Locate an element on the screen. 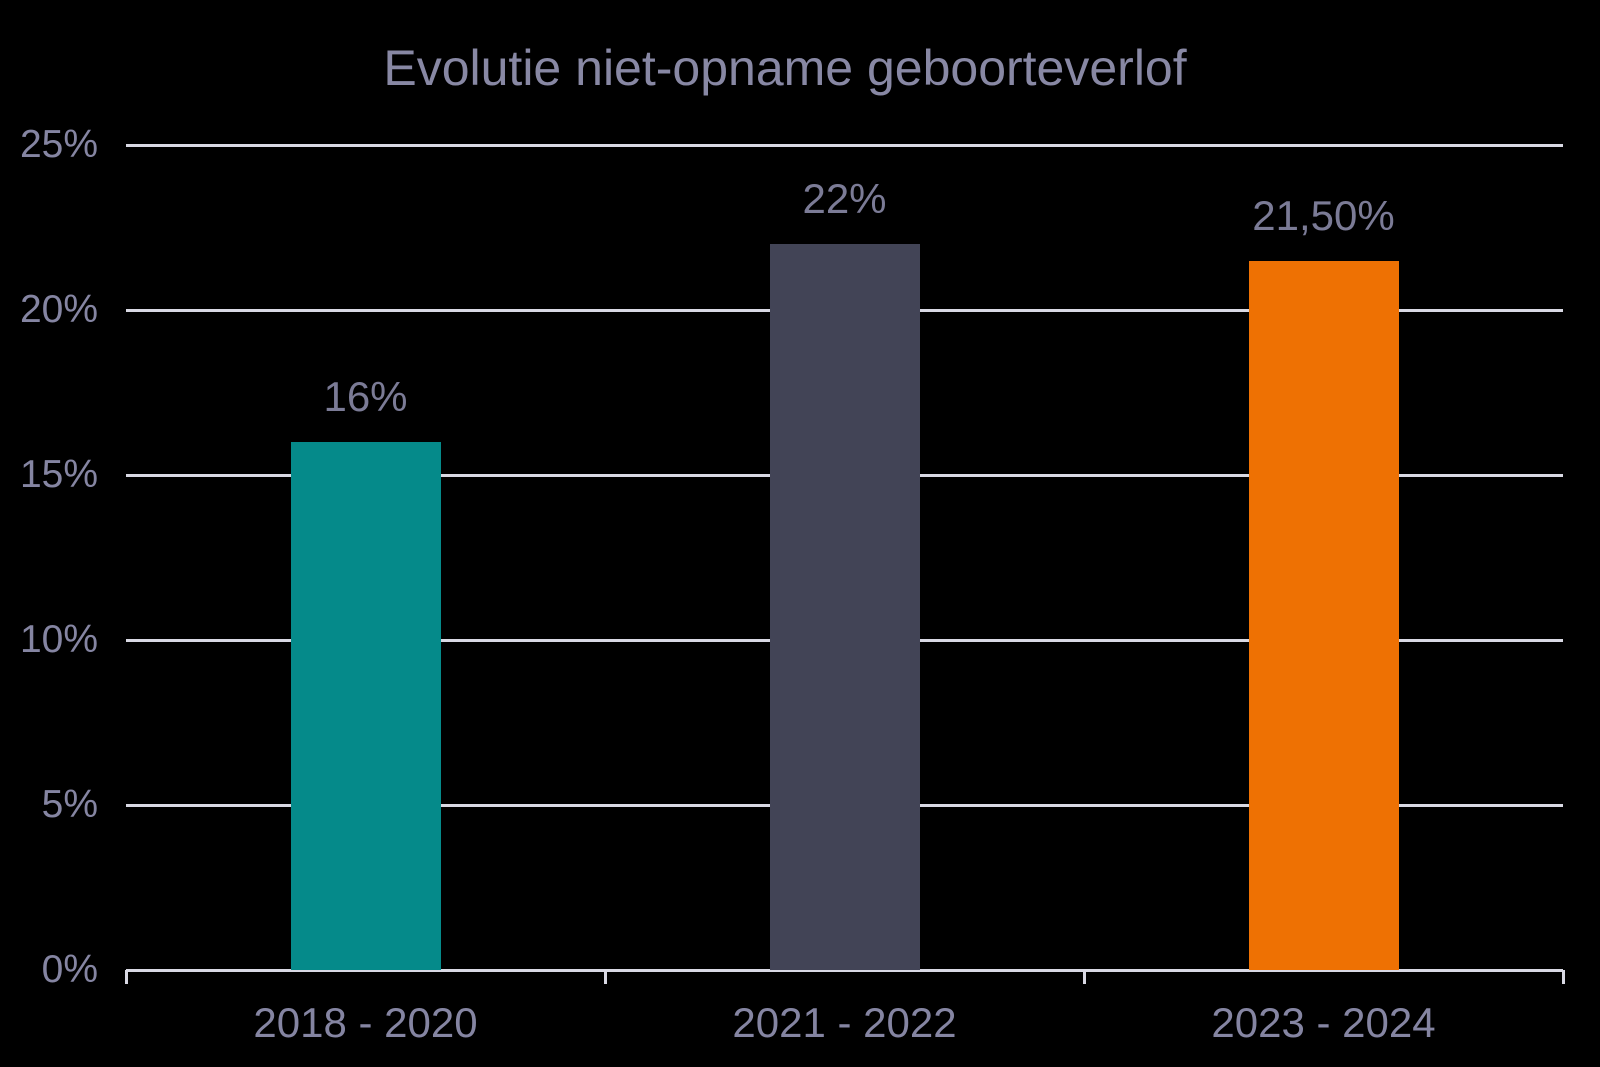  chart-title: Evolutie niet-opname geboorteverlof is located at coordinates (785, 68).